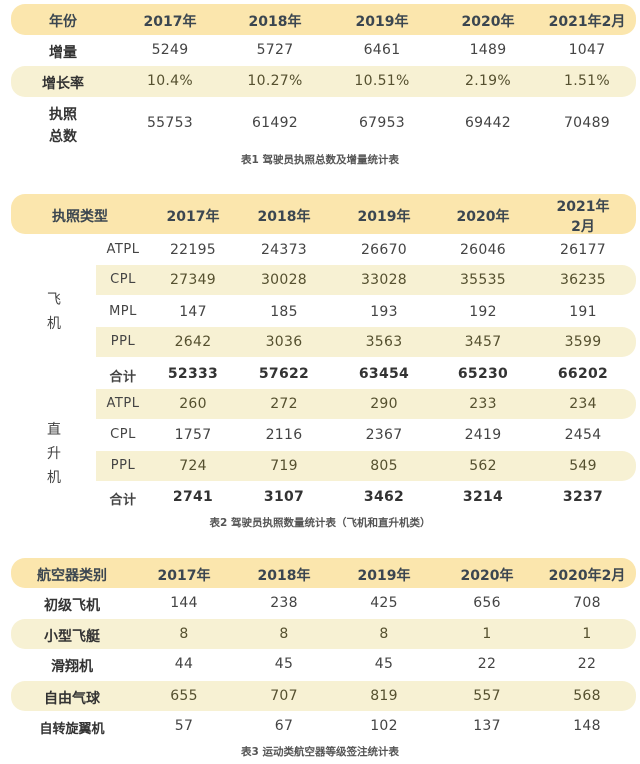 This screenshot has width=640, height=764. Describe the element at coordinates (63, 115) in the screenshot. I see `row-label-line1: 执照` at that location.